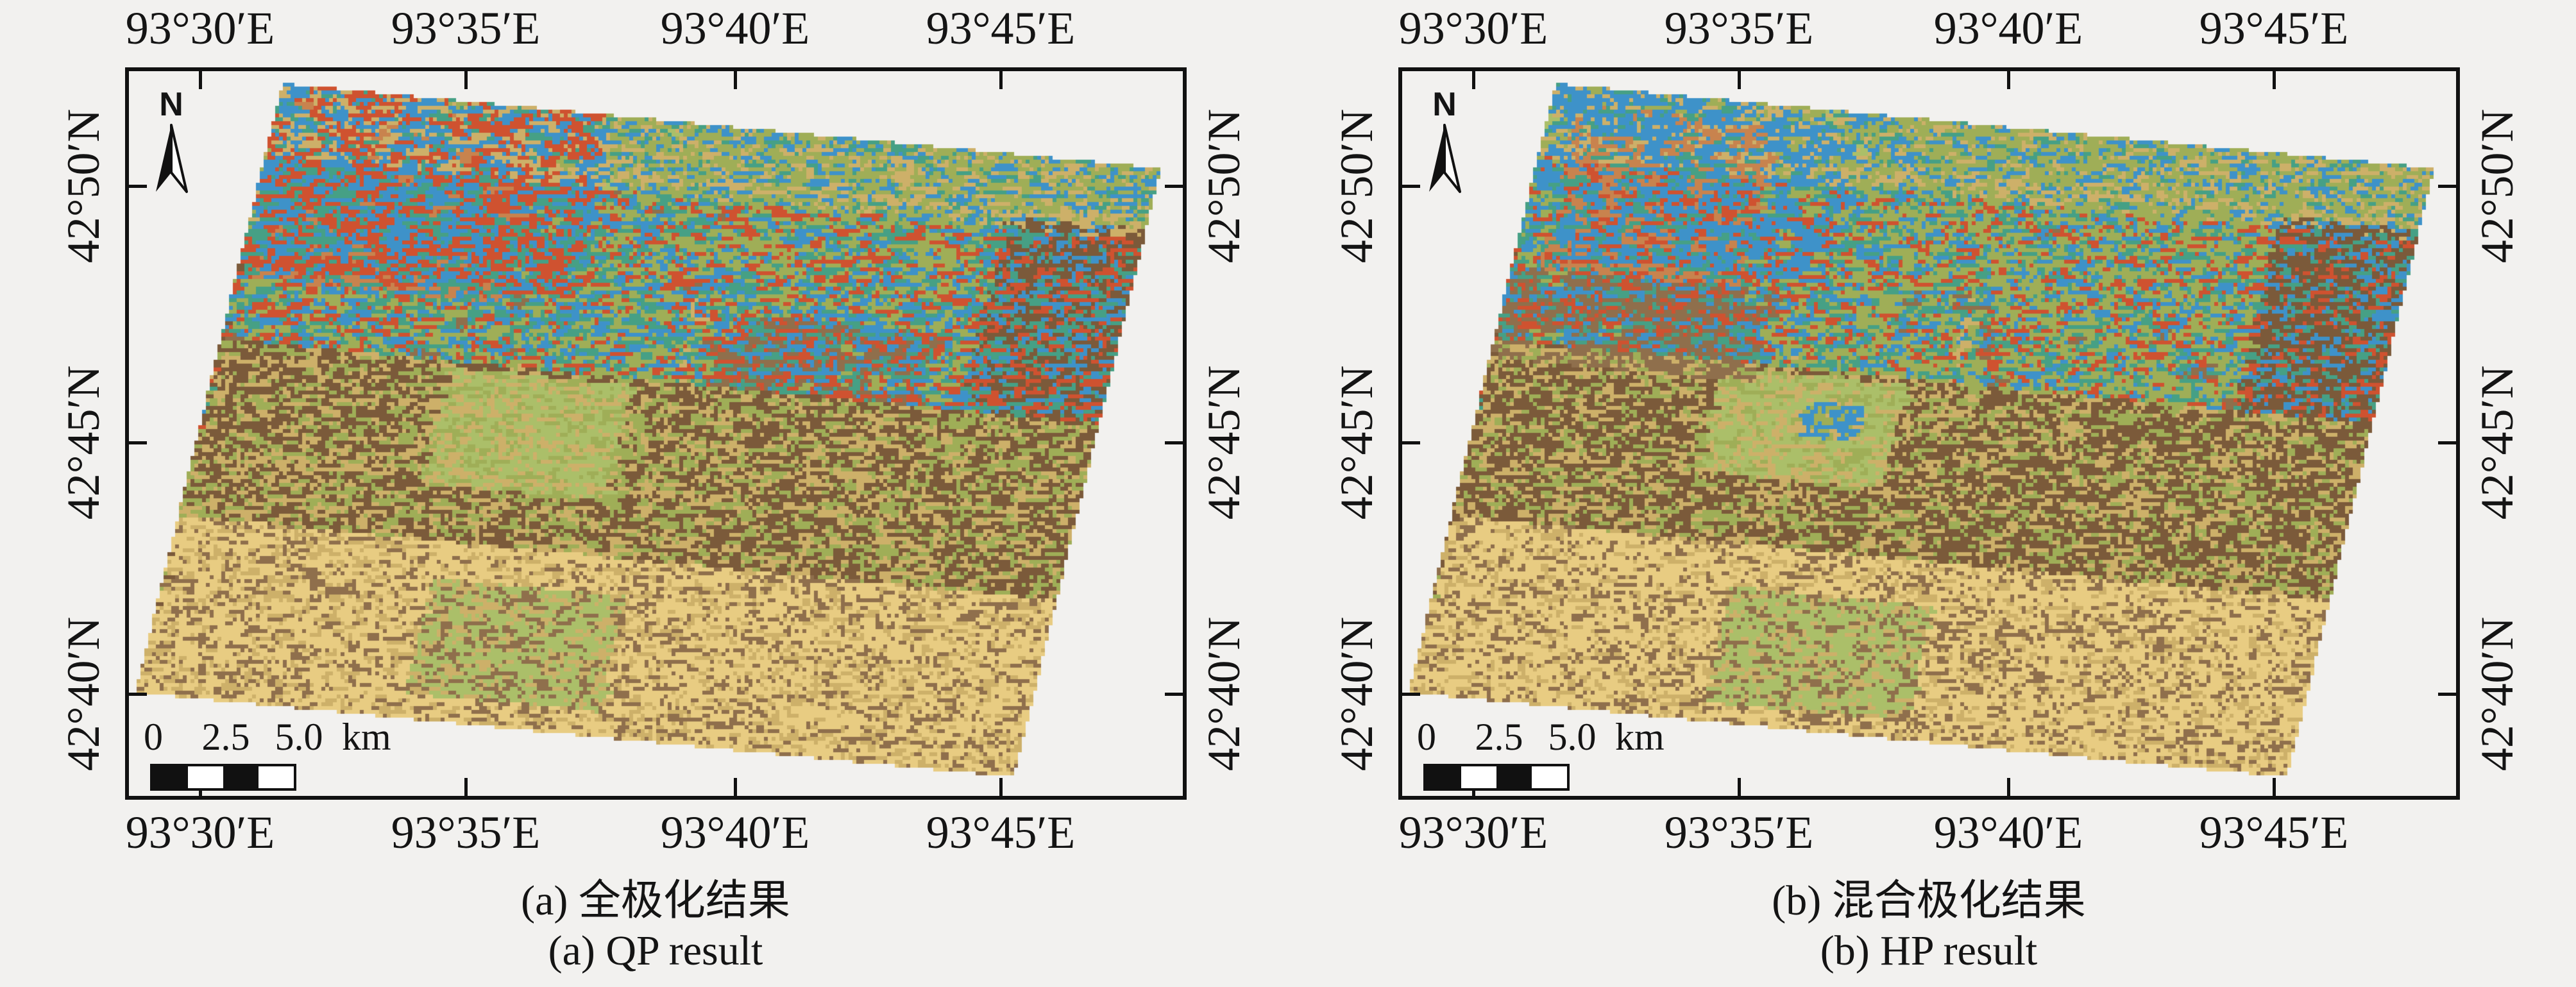  I want to click on caption-en: (a) QP result, so click(655, 951).